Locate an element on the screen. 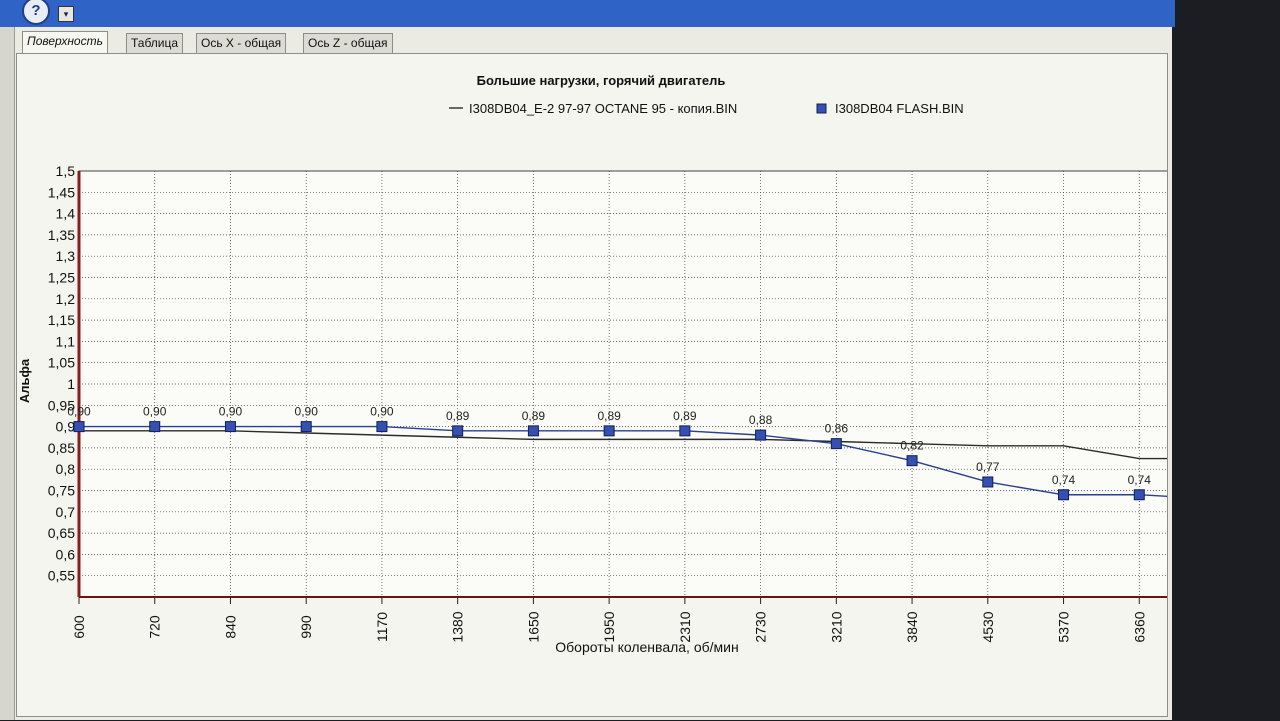 Image resolution: width=1280 pixels, height=721 pixels. y-tick-label: 1,15 is located at coordinates (61, 320).